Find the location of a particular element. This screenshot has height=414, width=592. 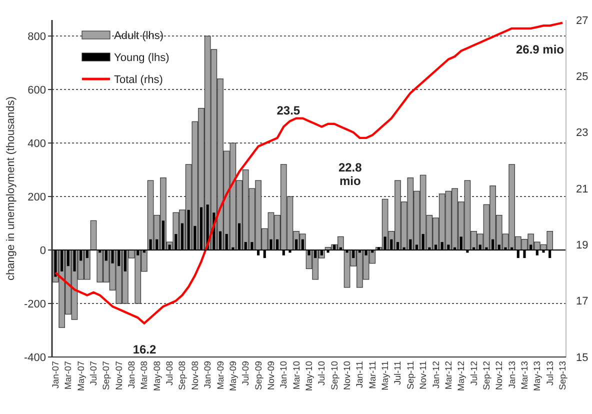

x-tick-label: Nov-07 is located at coordinates (119, 375).